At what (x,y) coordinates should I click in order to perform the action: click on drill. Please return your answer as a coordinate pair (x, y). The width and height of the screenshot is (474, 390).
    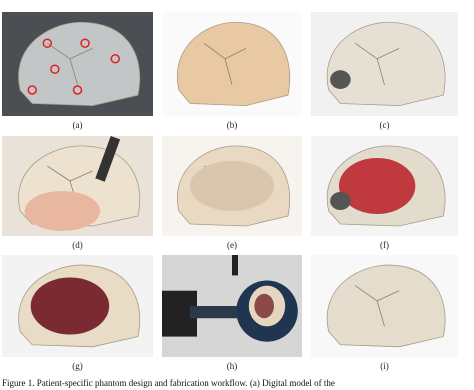
    Looking at the image, I should click on (108, 159).